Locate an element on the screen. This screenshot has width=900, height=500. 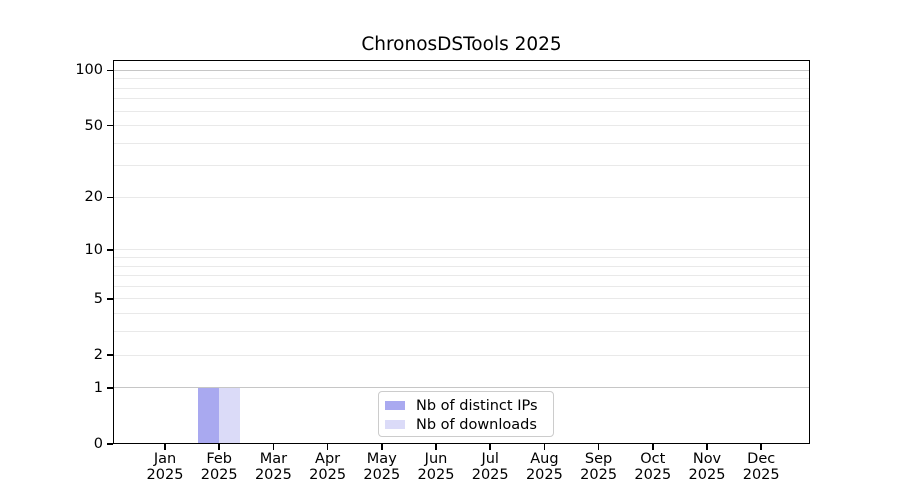
x-tick-label-sep: Sep 2025 is located at coordinates (599, 467).